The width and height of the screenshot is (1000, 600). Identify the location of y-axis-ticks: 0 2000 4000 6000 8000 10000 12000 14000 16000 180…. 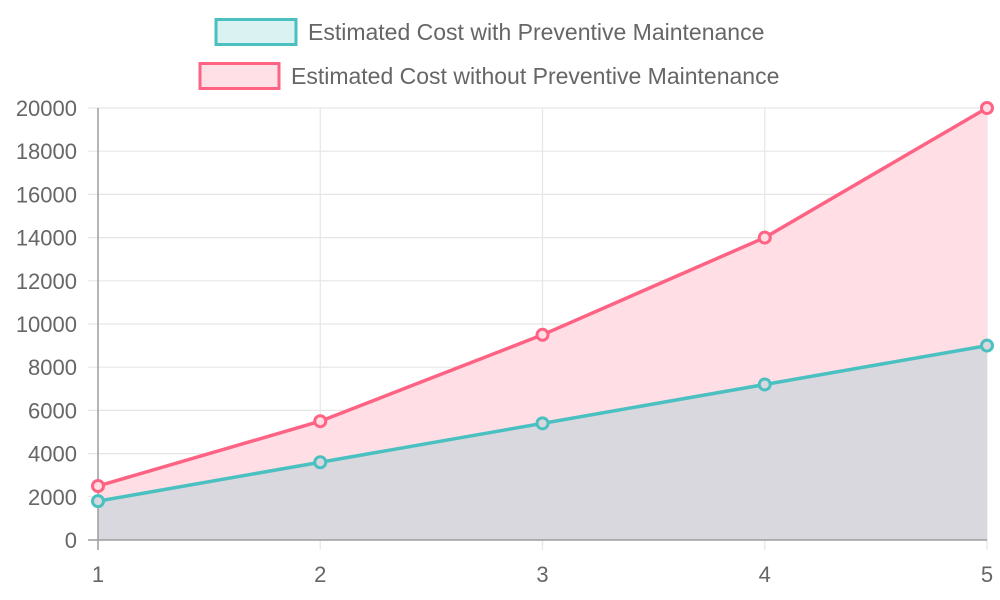
(46, 324).